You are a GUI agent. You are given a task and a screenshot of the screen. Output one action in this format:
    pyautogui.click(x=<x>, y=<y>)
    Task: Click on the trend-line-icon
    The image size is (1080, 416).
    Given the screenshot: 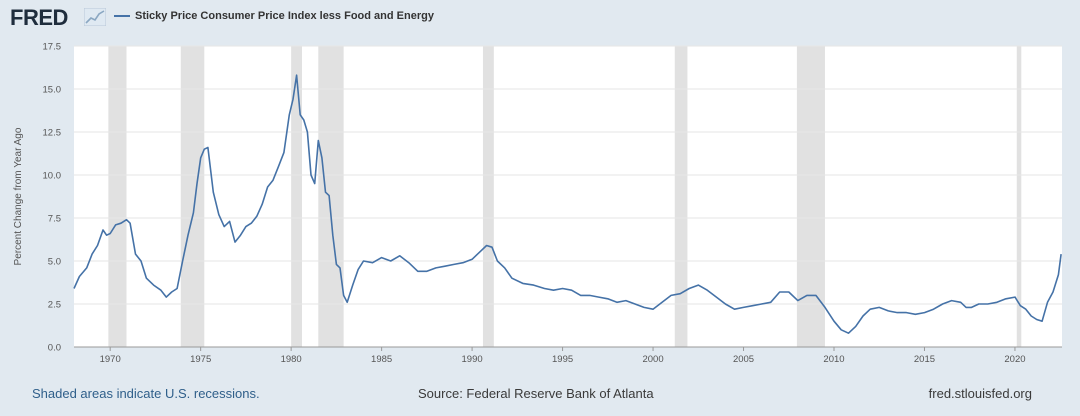 What is the action you would take?
    pyautogui.click(x=95, y=17)
    